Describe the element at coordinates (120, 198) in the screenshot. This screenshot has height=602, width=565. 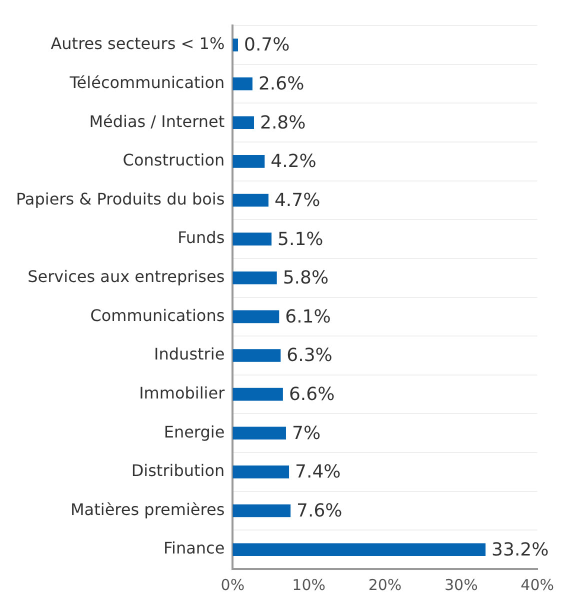
I see `y-tick-label: Papiers & Produits du bois` at that location.